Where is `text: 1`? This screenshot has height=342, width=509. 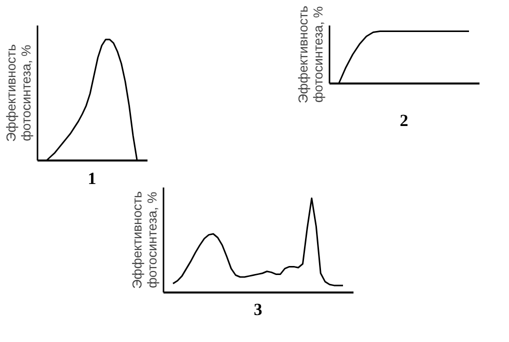 text: 1 is located at coordinates (92, 178).